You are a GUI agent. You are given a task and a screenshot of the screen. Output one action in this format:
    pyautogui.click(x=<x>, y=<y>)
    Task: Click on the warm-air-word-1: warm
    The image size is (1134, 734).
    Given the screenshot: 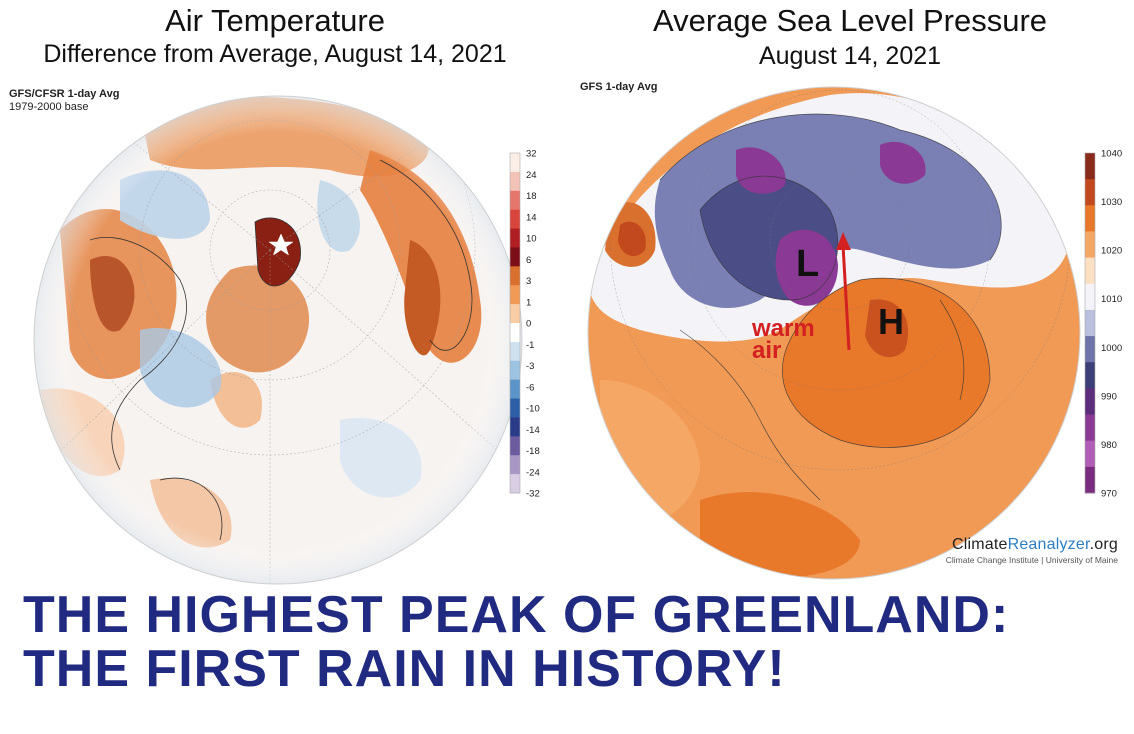 What is the action you would take?
    pyautogui.click(x=783, y=328)
    